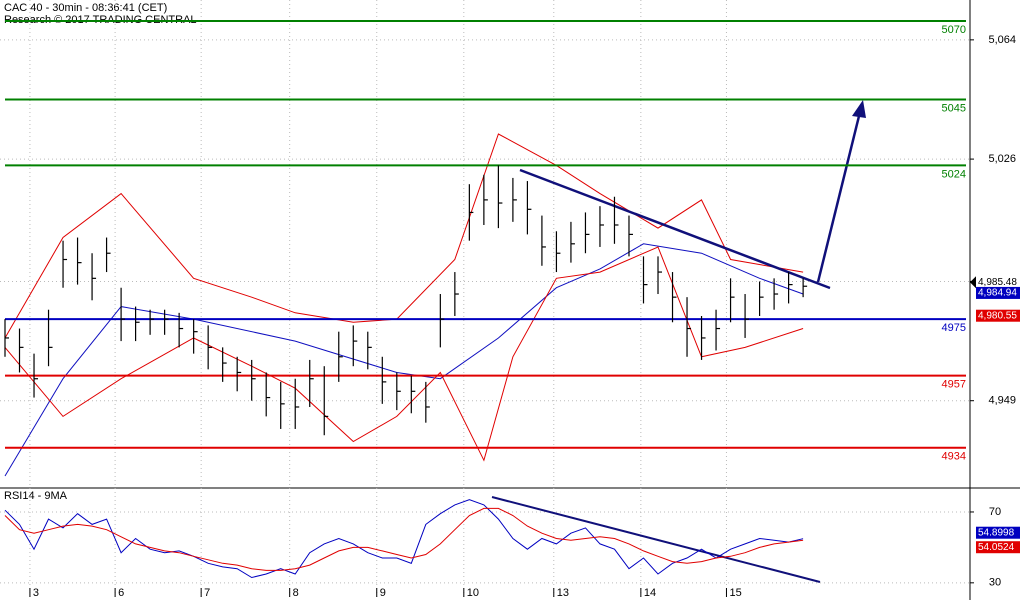 Image resolution: width=1020 pixels, height=600 pixels. What do you see at coordinates (859, 109) in the screenshot?
I see `arrow-head` at bounding box center [859, 109].